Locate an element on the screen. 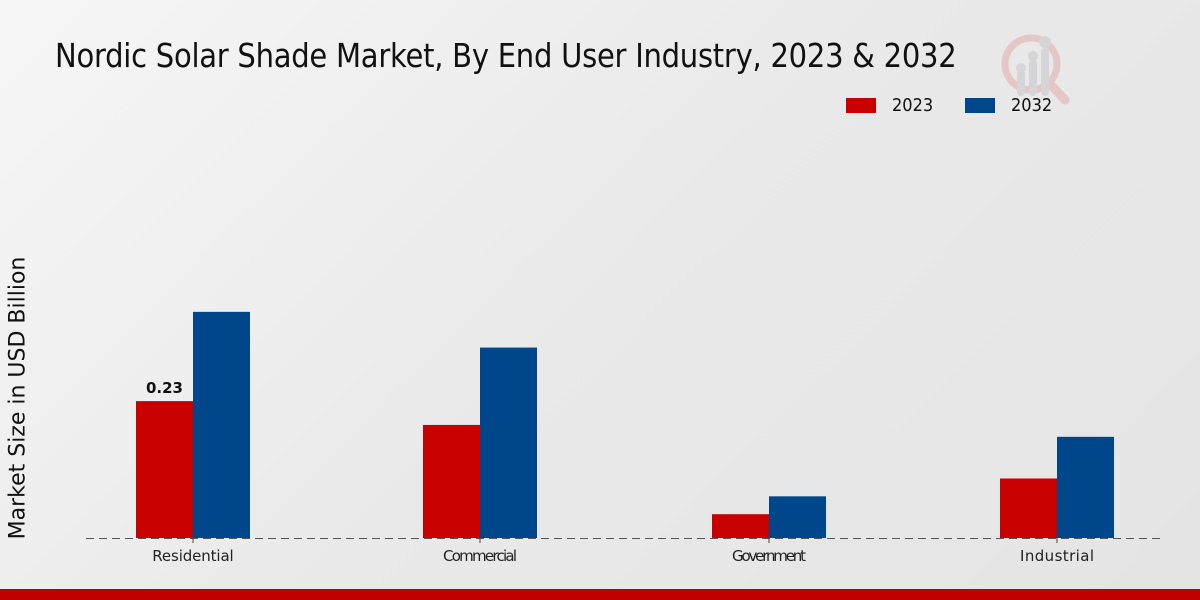  legend-swatch-2032 is located at coordinates (980, 105).